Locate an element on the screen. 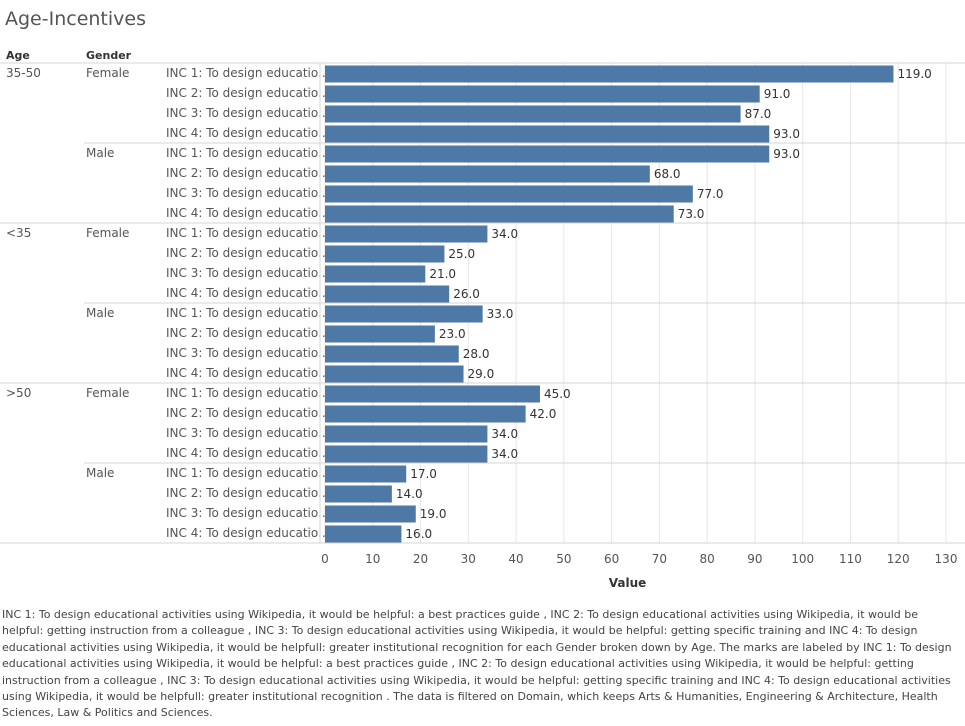 This screenshot has width=965, height=726. data-label: 87.0 is located at coordinates (758, 114).